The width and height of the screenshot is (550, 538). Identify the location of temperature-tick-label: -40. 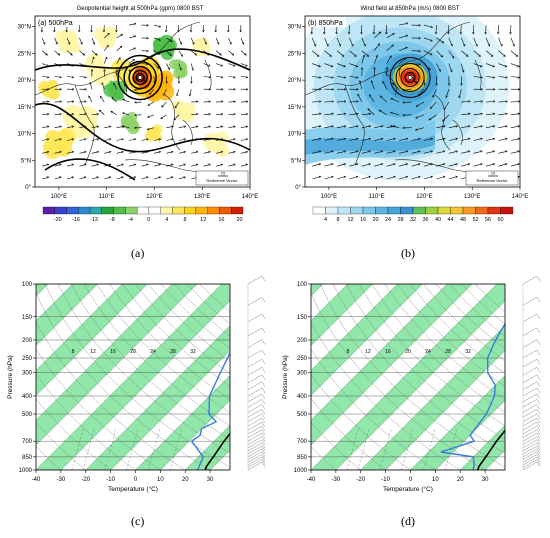
(36, 480).